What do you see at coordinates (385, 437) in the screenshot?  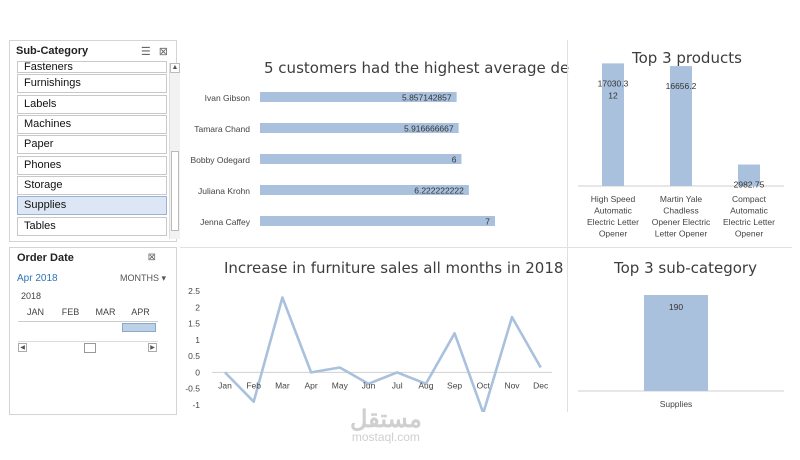 I see `watermark-latin: mostaql.com` at bounding box center [385, 437].